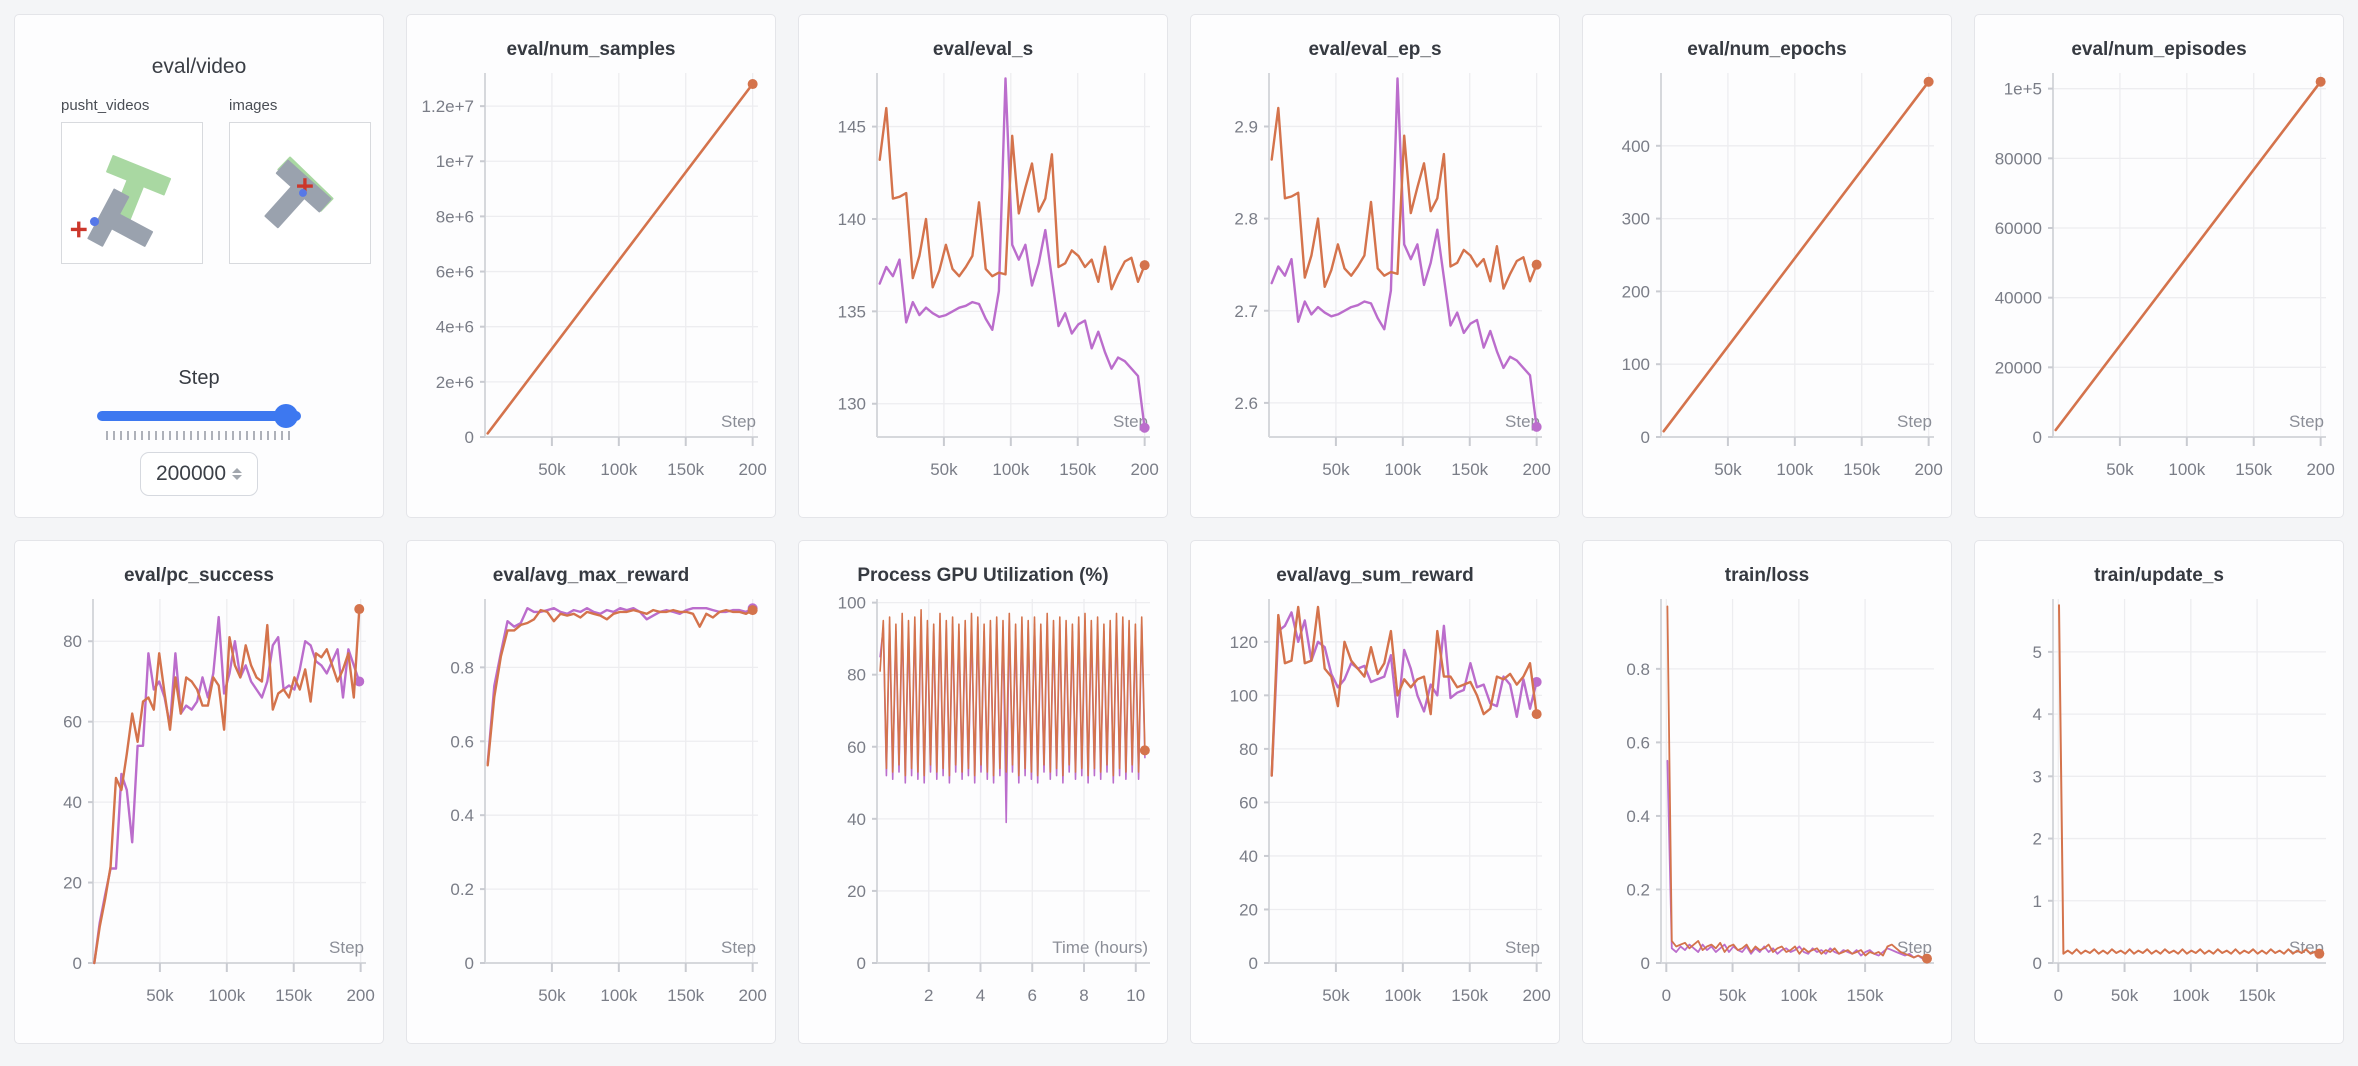 This screenshot has width=2358, height=1066. What do you see at coordinates (1767, 49) in the screenshot?
I see `chart-title: eval/num_epochs` at bounding box center [1767, 49].